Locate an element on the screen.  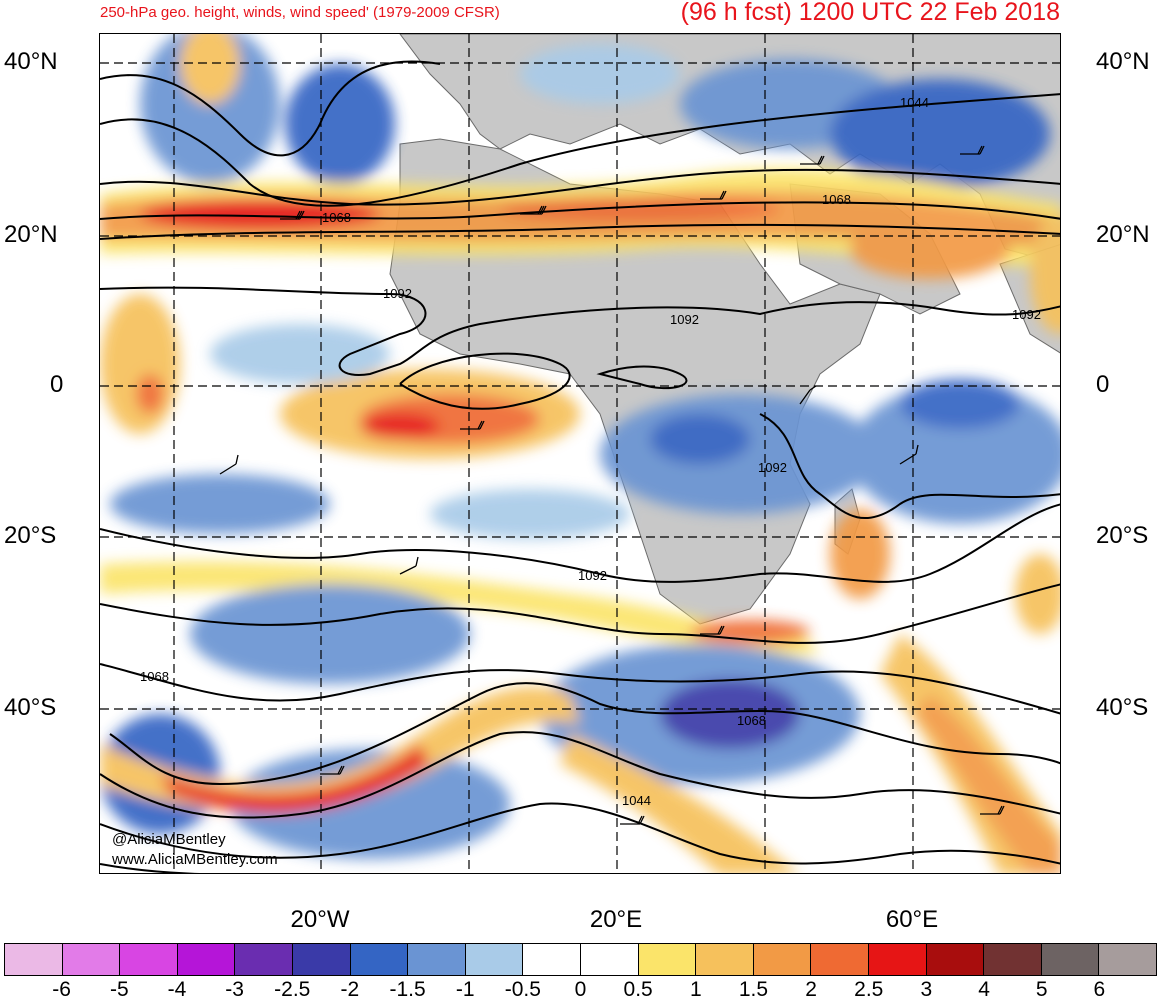
colorbar is located at coordinates (580, 959).